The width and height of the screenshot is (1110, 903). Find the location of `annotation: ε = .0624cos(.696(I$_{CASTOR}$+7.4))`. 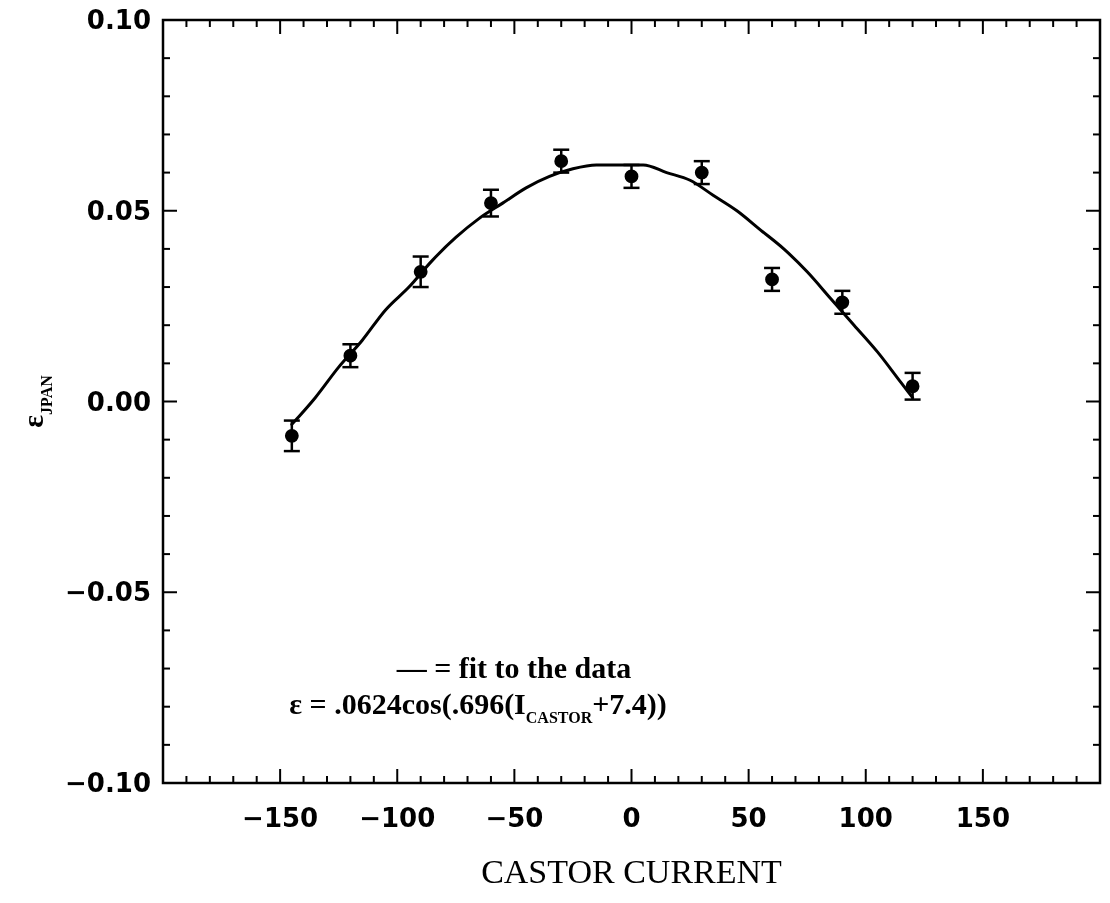

annotation: ε = .0624cos(.696(I$_{CASTOR}$+7.4)) is located at coordinates (478, 706).